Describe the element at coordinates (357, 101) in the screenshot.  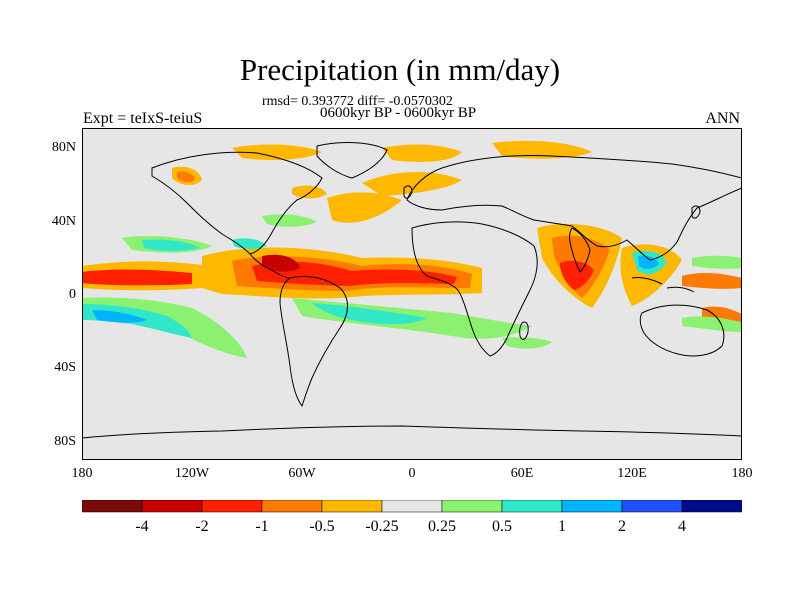
I see `stats-subtitle: rmsd= 0.393772 diff= -0.0570302` at that location.